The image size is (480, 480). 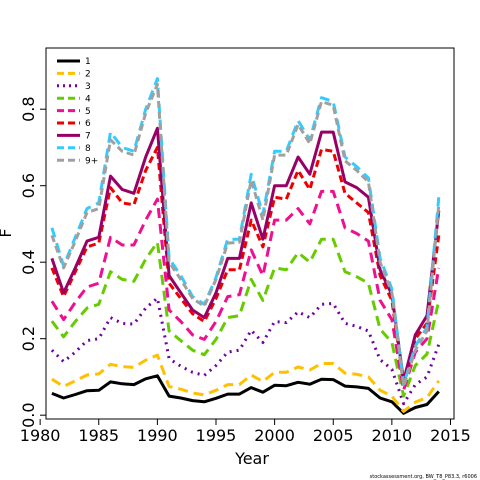 What do you see at coordinates (98, 435) in the screenshot?
I see `x-tick-label: 1985` at bounding box center [98, 435].